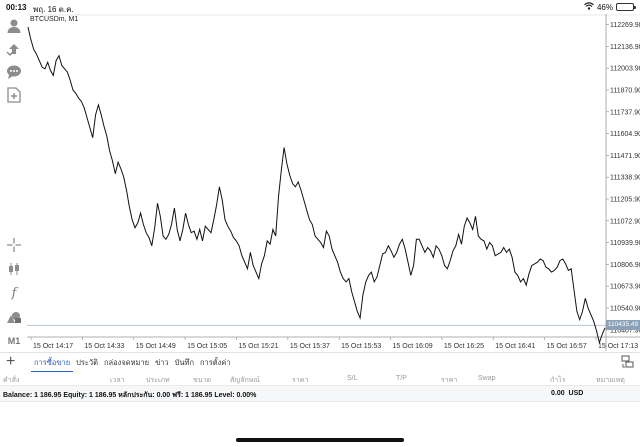 This screenshot has height=447, width=640. I want to click on tab-settings: การตั้งค่า, so click(215, 362).